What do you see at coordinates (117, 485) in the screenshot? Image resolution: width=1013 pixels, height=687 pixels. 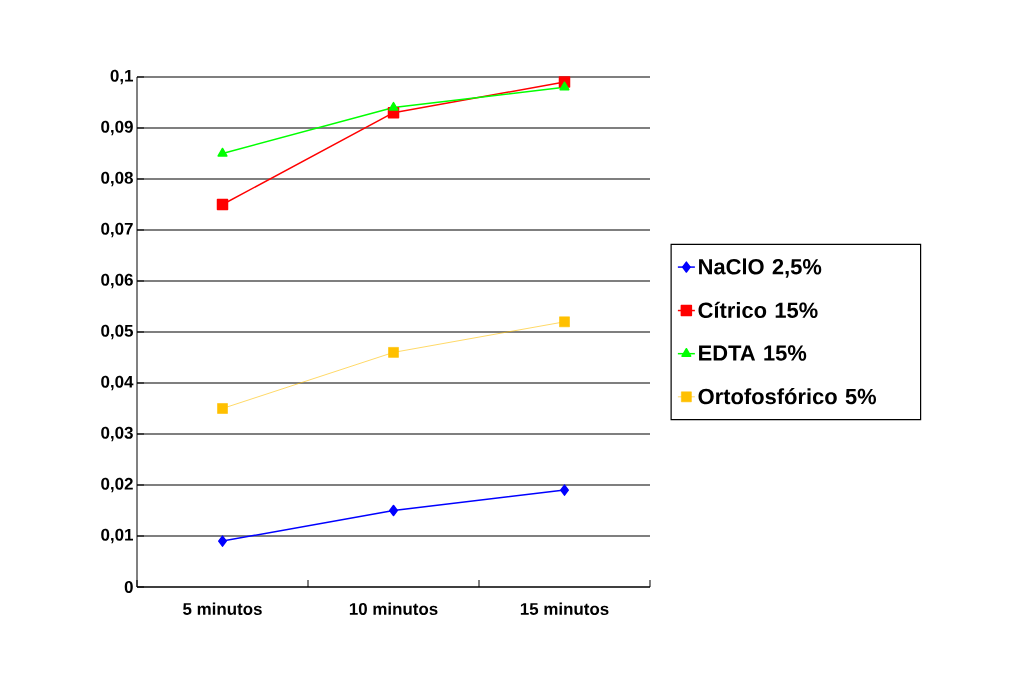 I see `y-tick-label: 0,02` at bounding box center [117, 485].